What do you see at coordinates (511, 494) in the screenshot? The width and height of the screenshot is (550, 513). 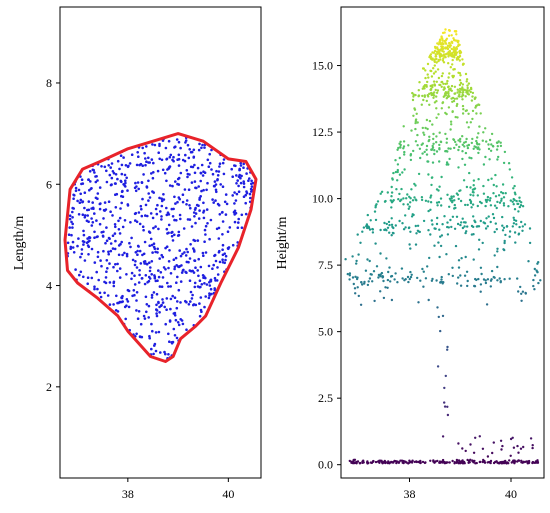 I see `right-x-tick-label: 40` at bounding box center [511, 494].